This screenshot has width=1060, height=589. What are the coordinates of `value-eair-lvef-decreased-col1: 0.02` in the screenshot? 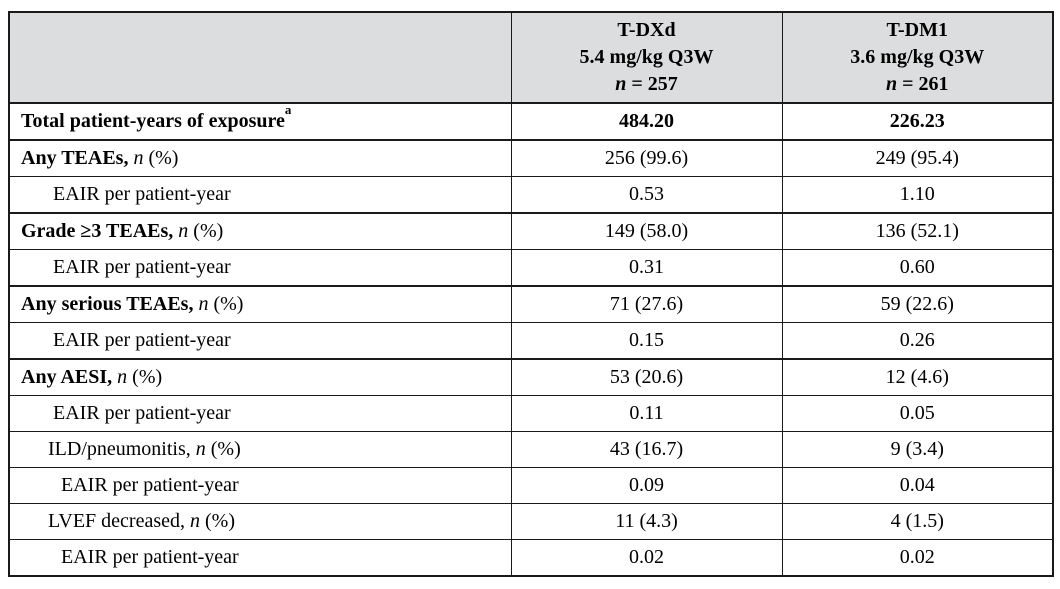 It's located at (646, 557).